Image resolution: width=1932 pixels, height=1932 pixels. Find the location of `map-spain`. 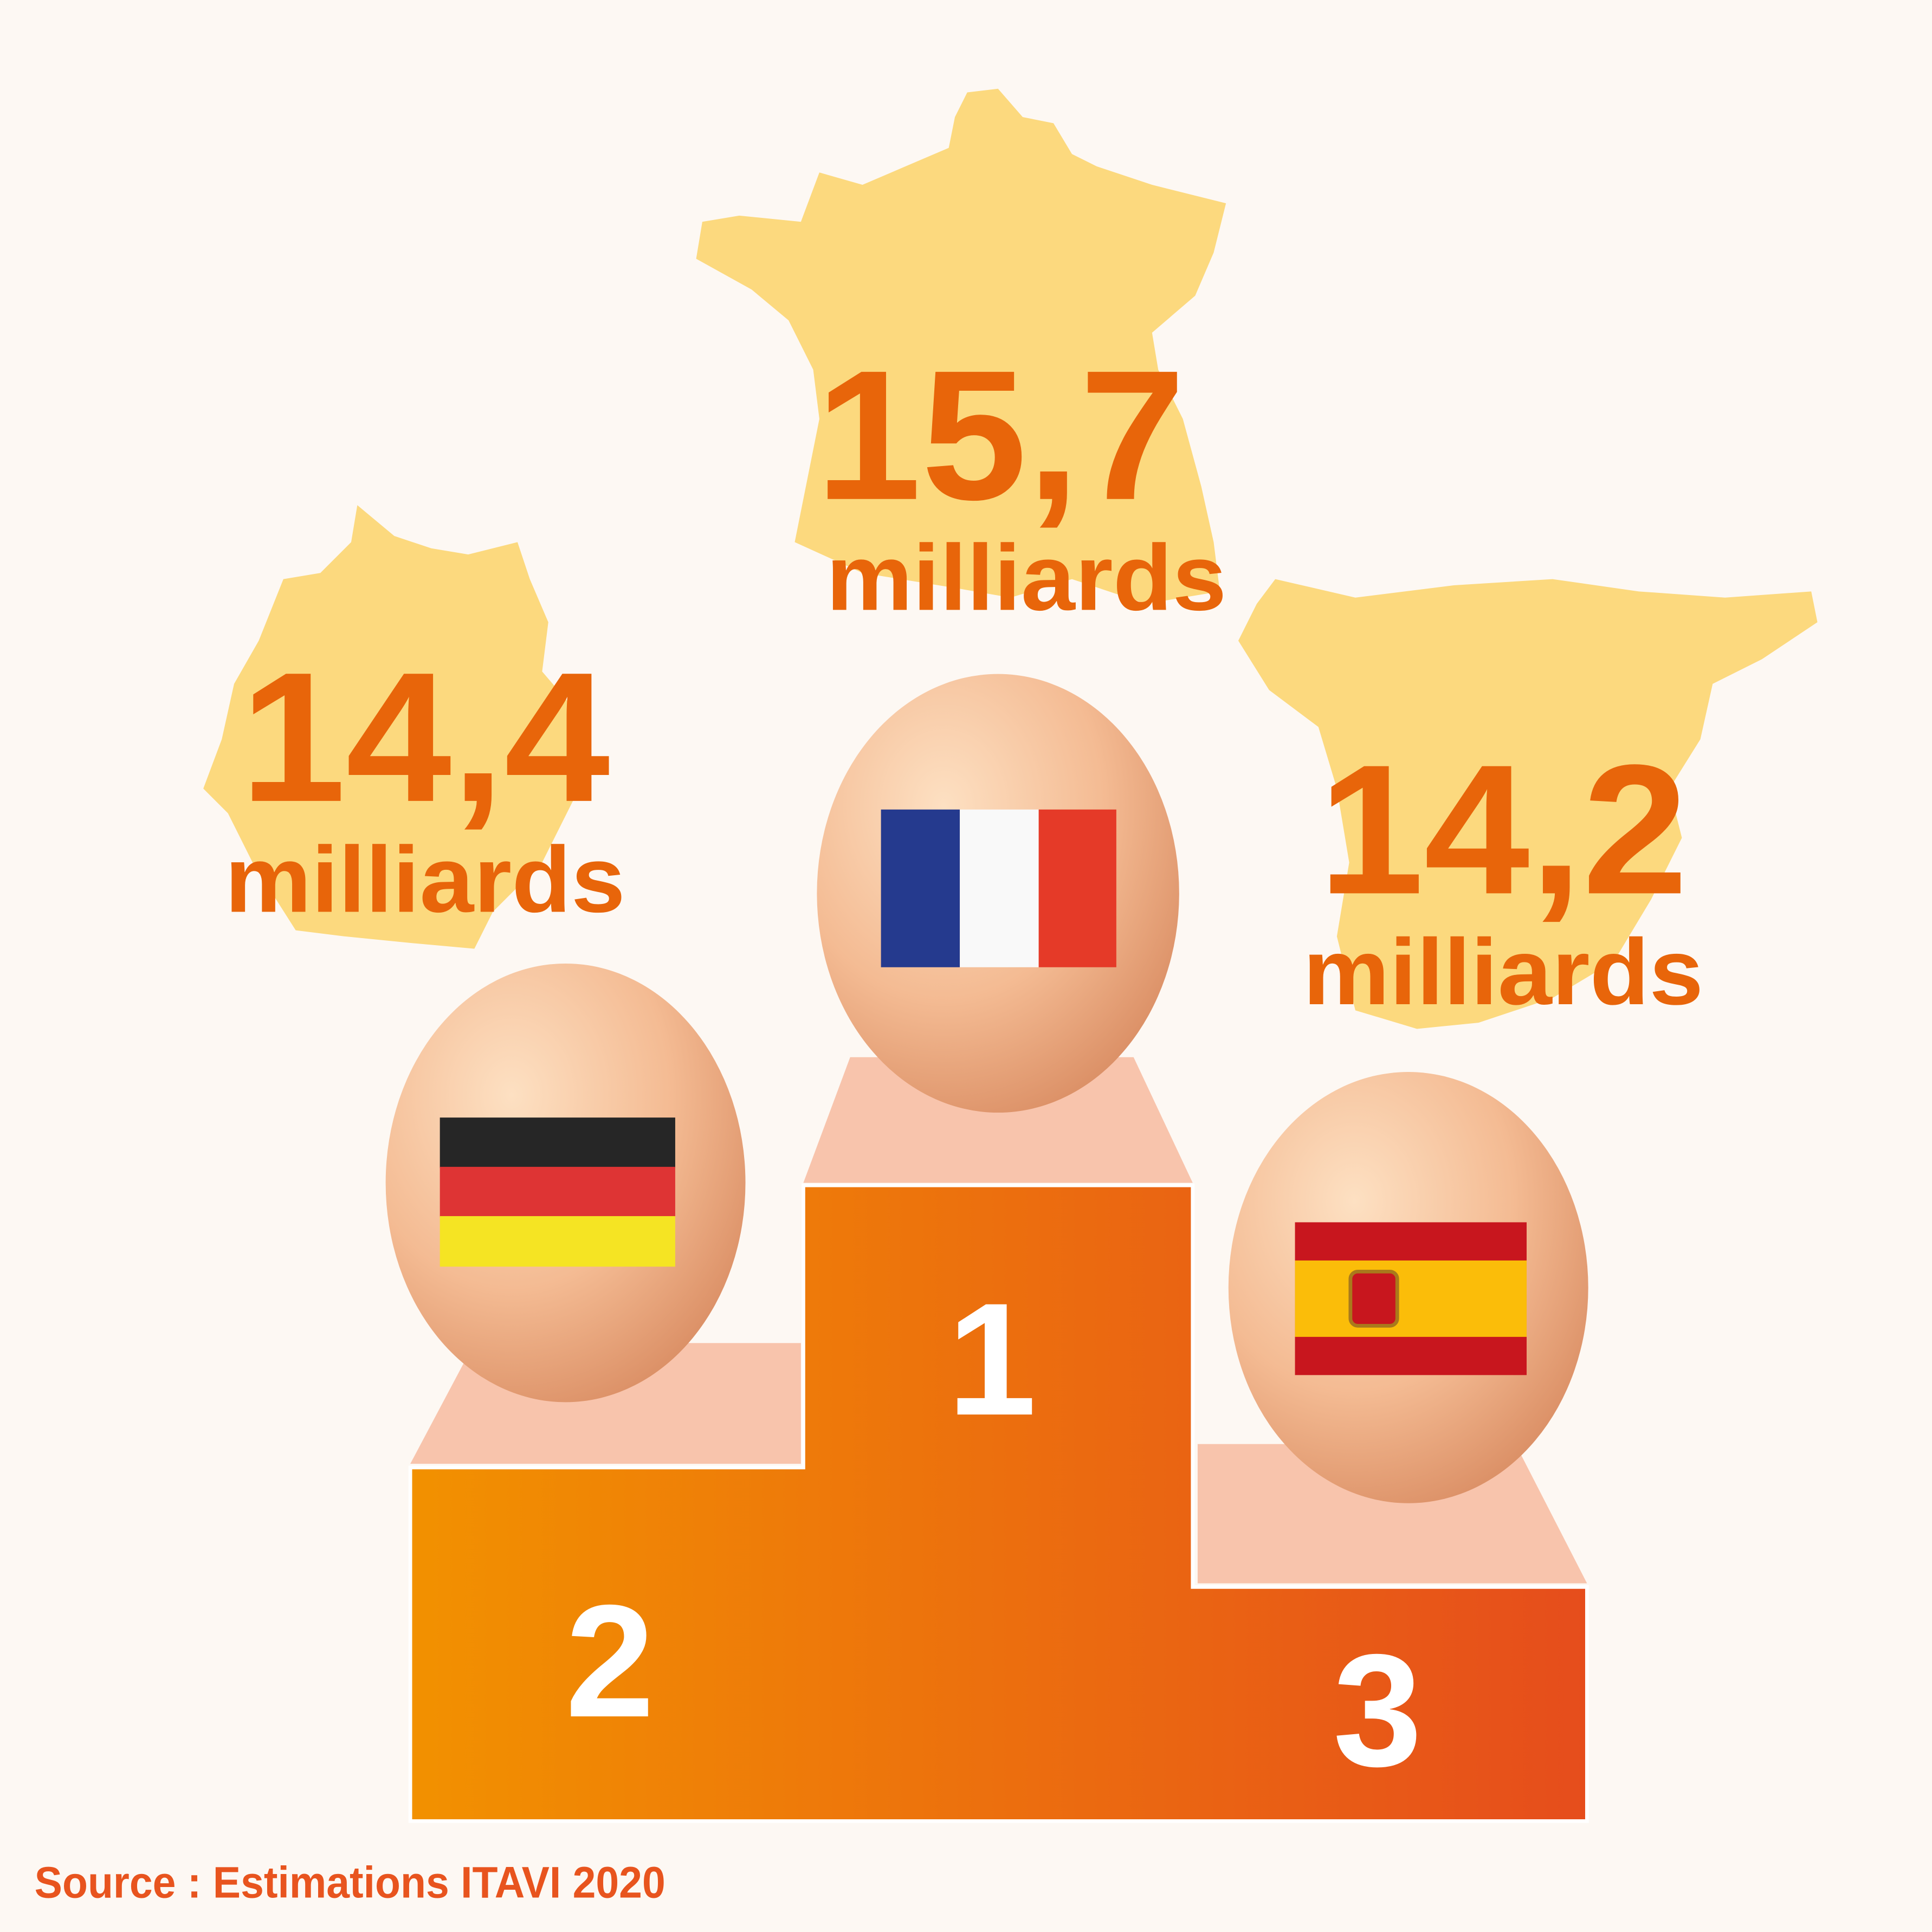

map-spain is located at coordinates (1528, 804).